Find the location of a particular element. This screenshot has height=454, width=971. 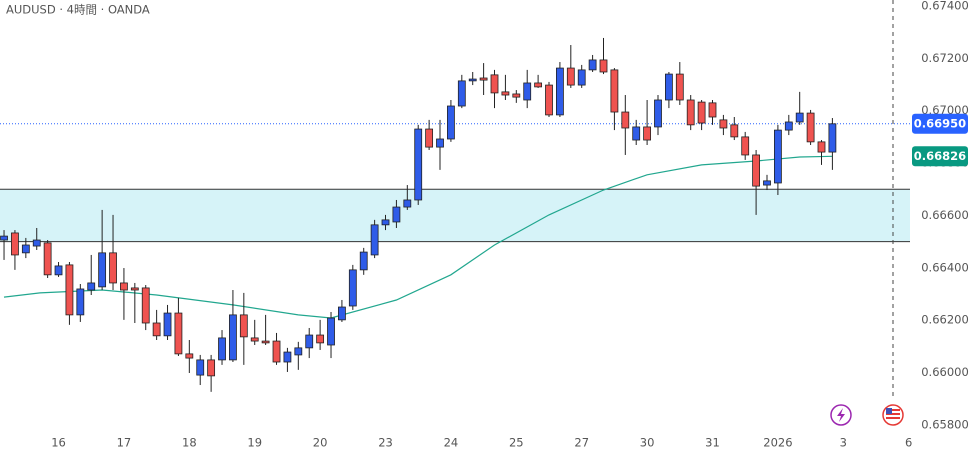

event-icon is located at coordinates (841, 415).